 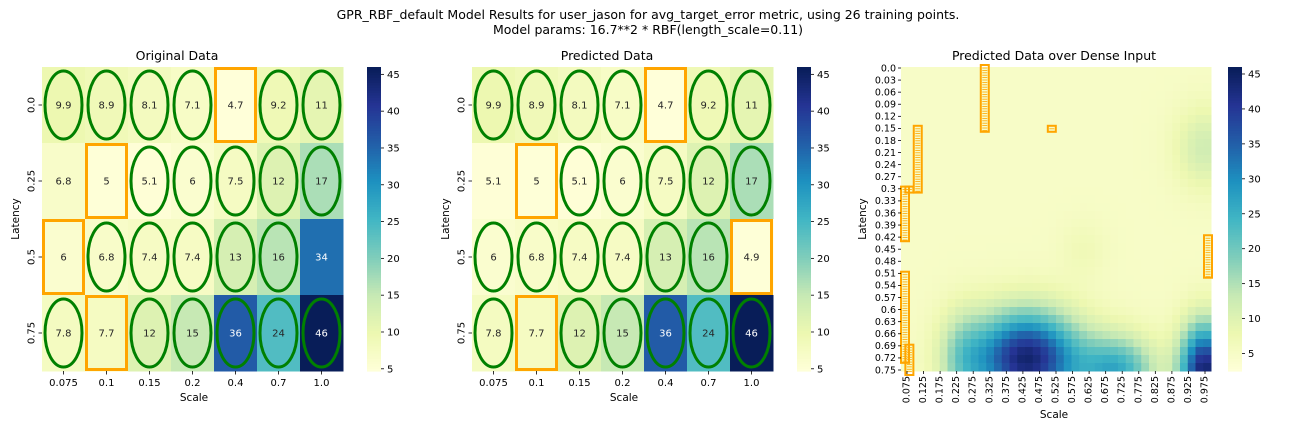 What do you see at coordinates (666, 383) in the screenshot?
I see `x-tick-label: 0.4` at bounding box center [666, 383].